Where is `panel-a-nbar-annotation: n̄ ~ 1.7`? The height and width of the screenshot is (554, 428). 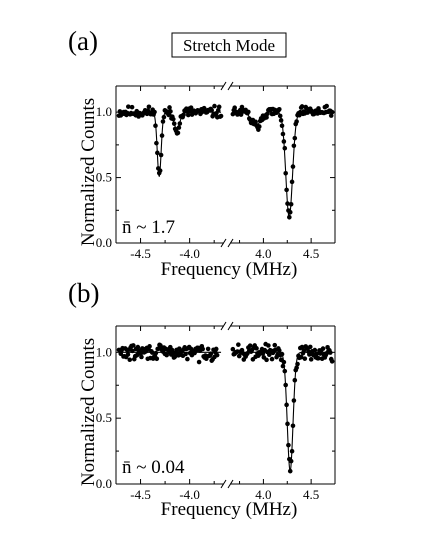 panel-a-nbar-annotation: n̄ ~ 1.7 is located at coordinates (148, 227).